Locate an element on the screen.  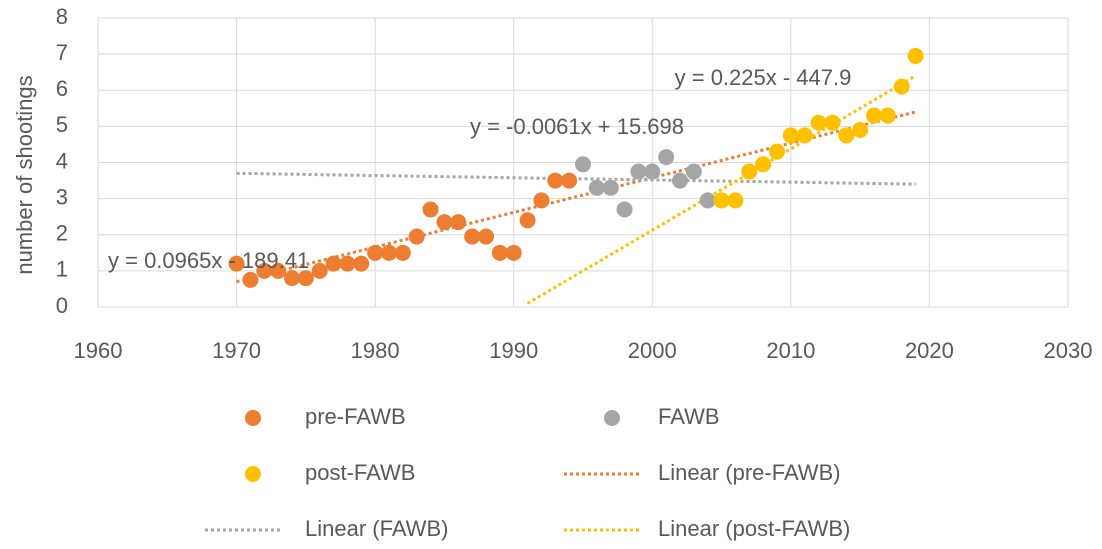
x-tick-label: 2030 is located at coordinates (1068, 350).